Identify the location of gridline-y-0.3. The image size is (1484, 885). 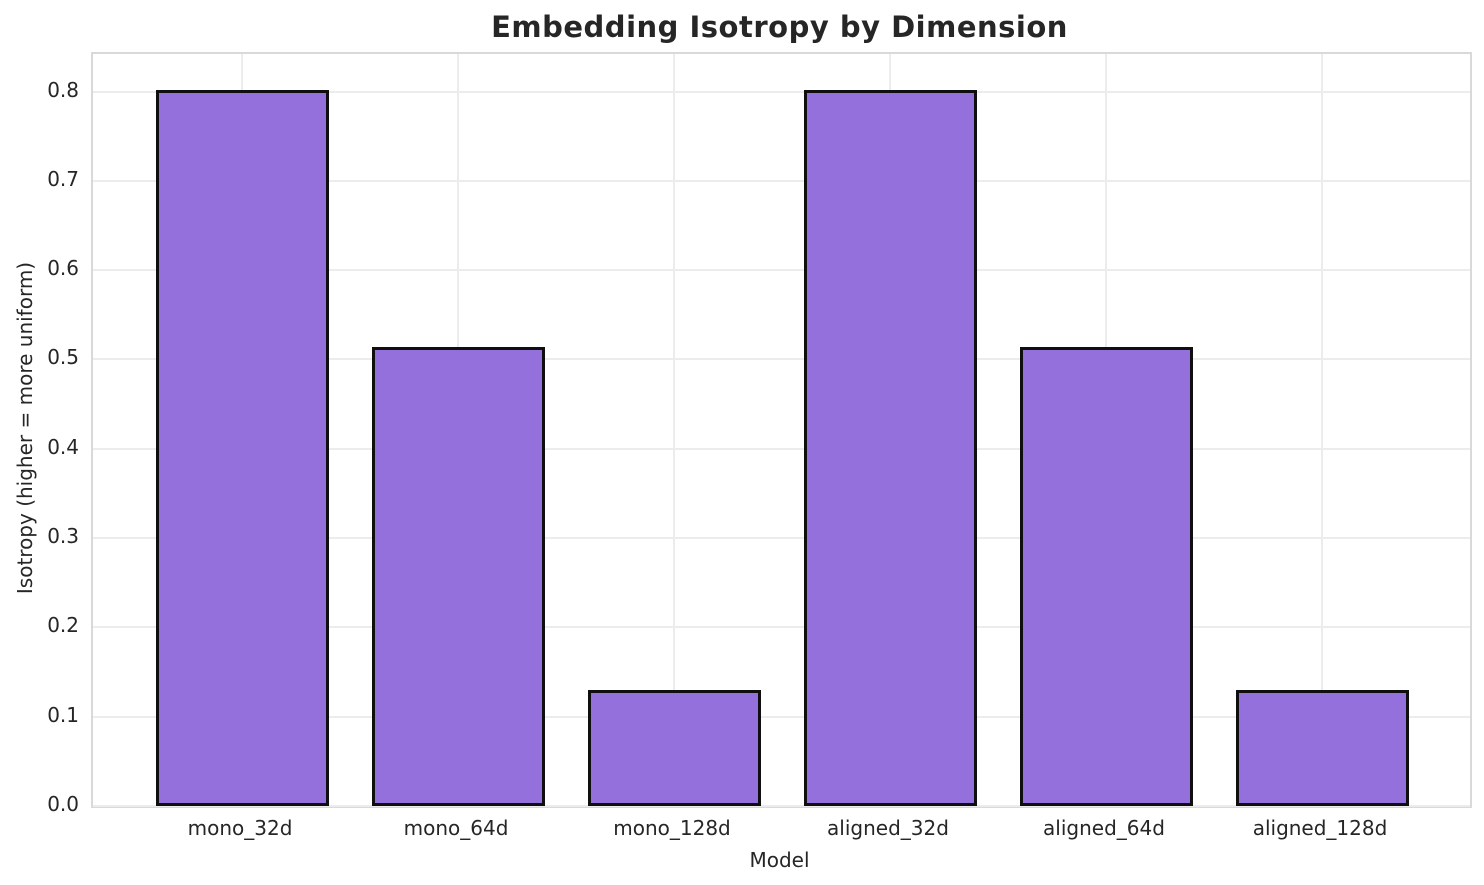
(781, 538).